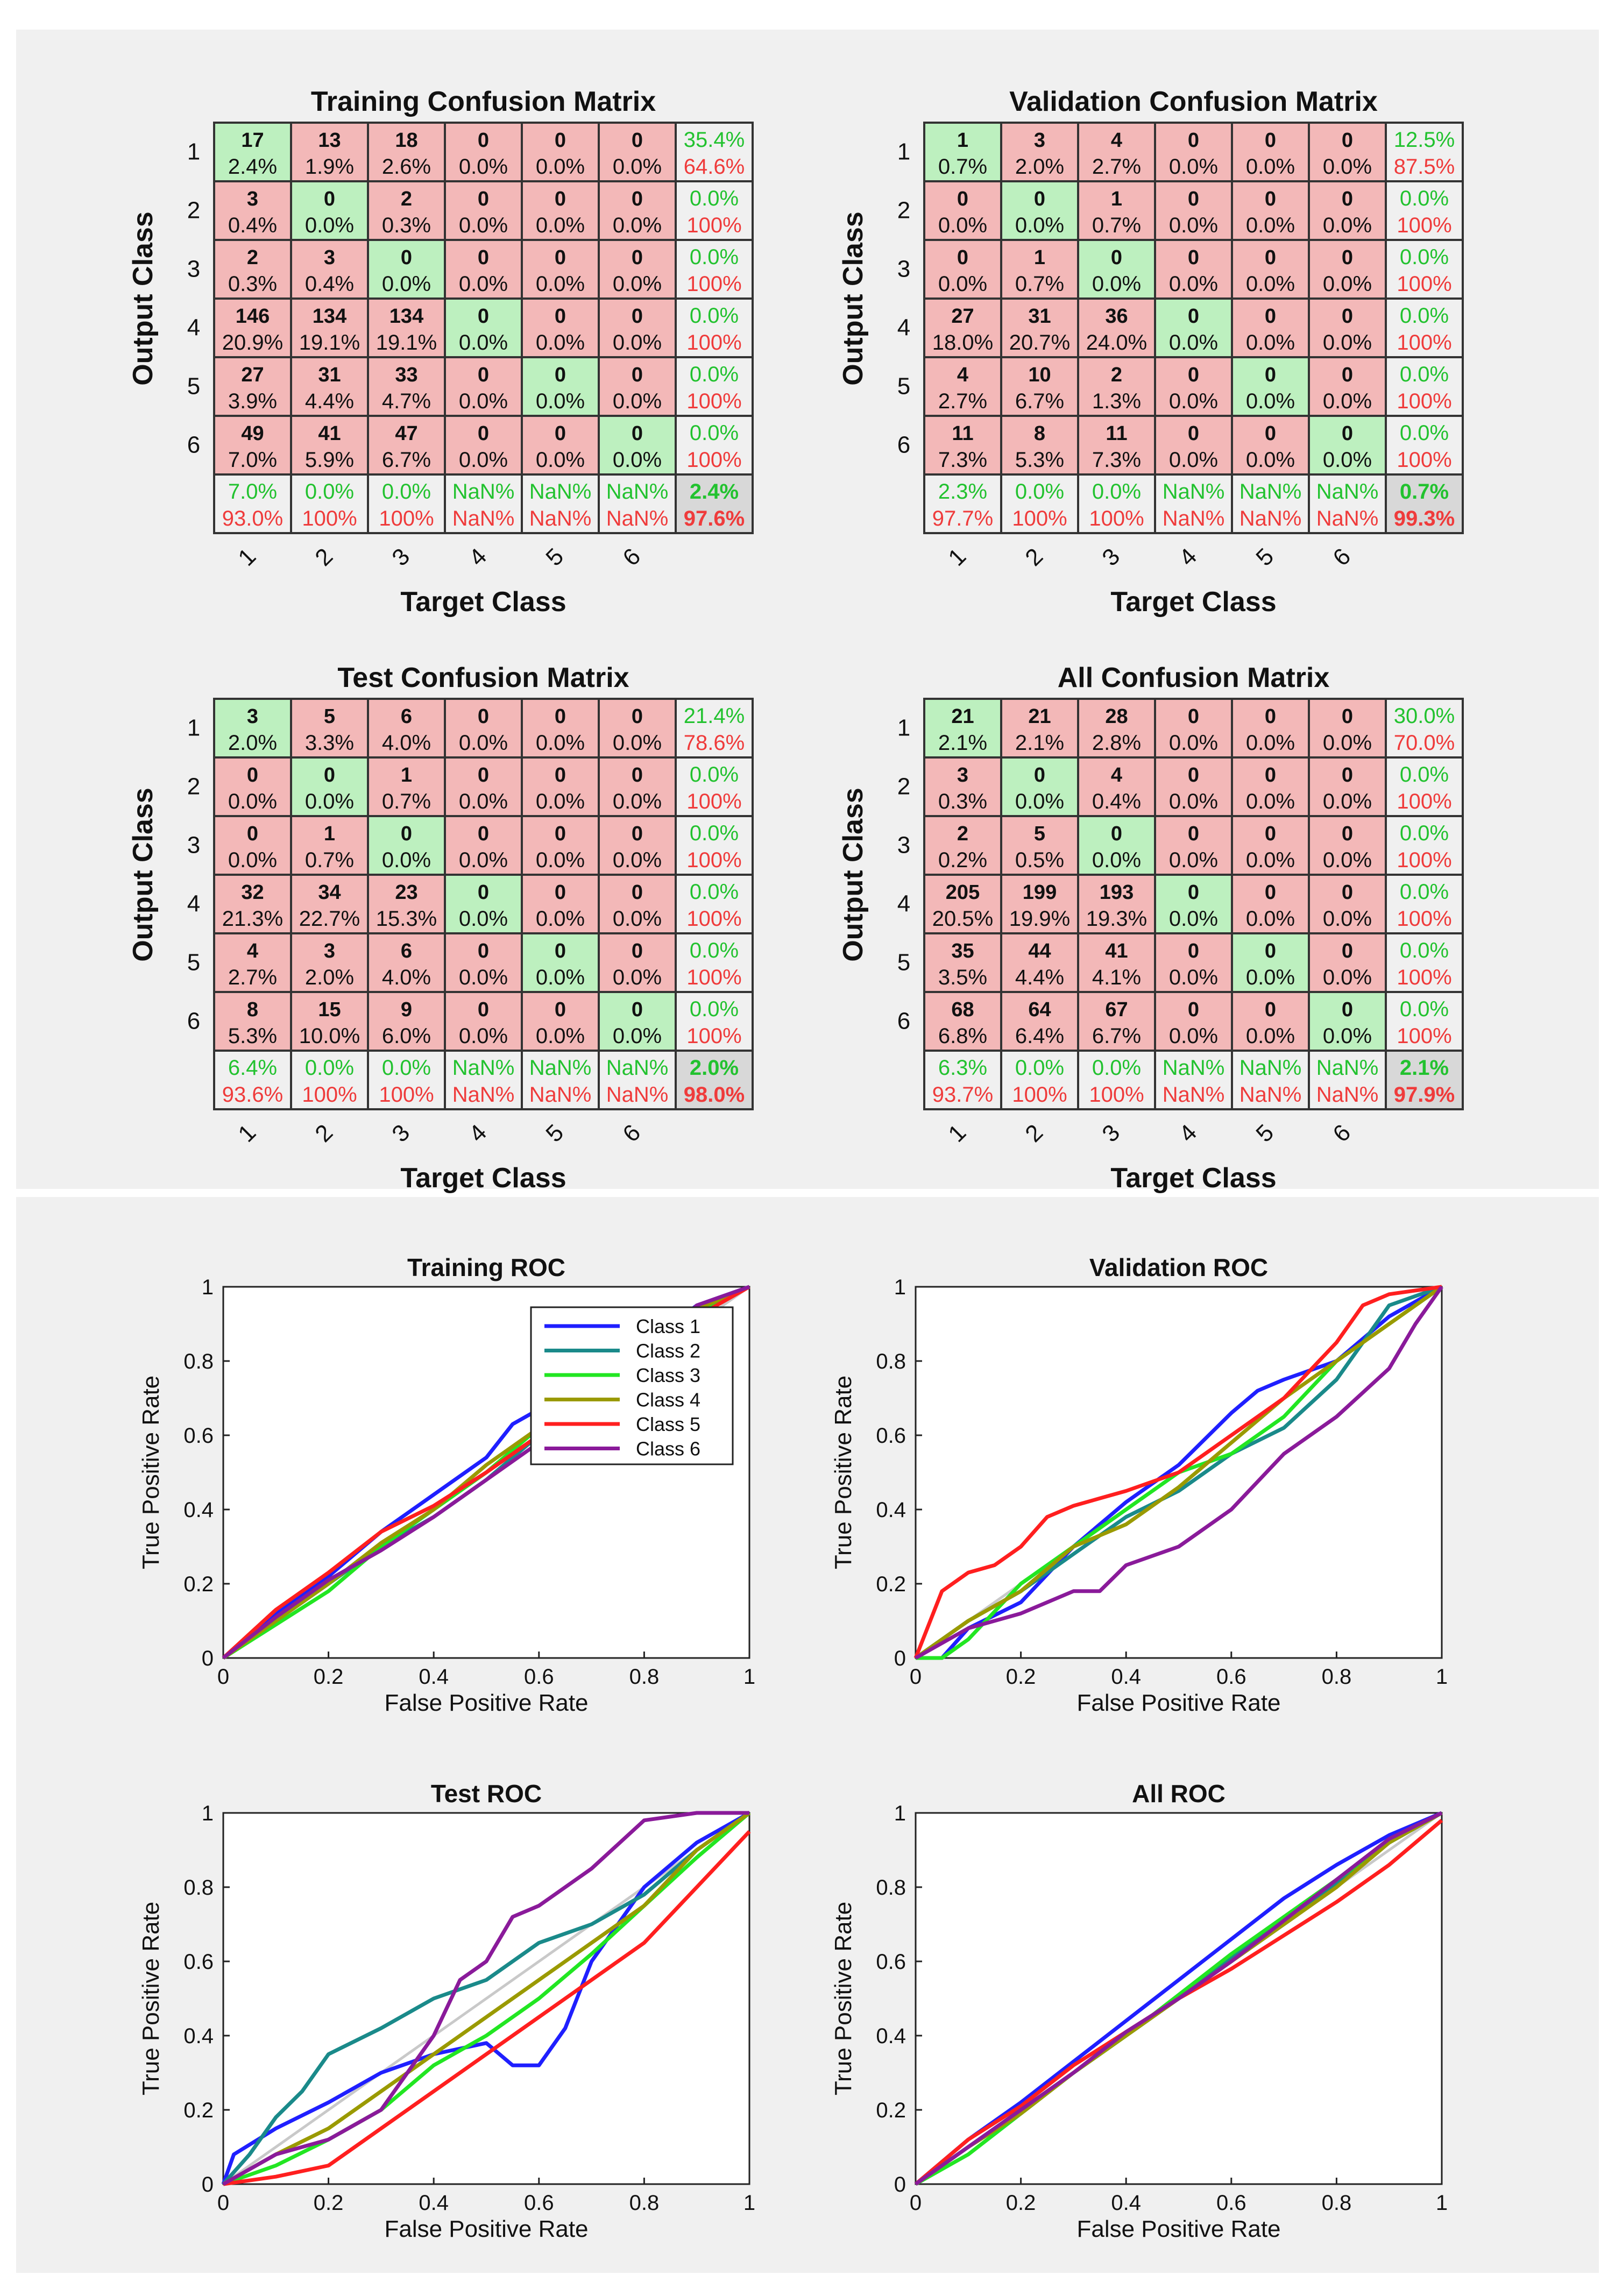 Image resolution: width=1615 pixels, height=2296 pixels. I want to click on cell-percent: 3.5%, so click(962, 977).